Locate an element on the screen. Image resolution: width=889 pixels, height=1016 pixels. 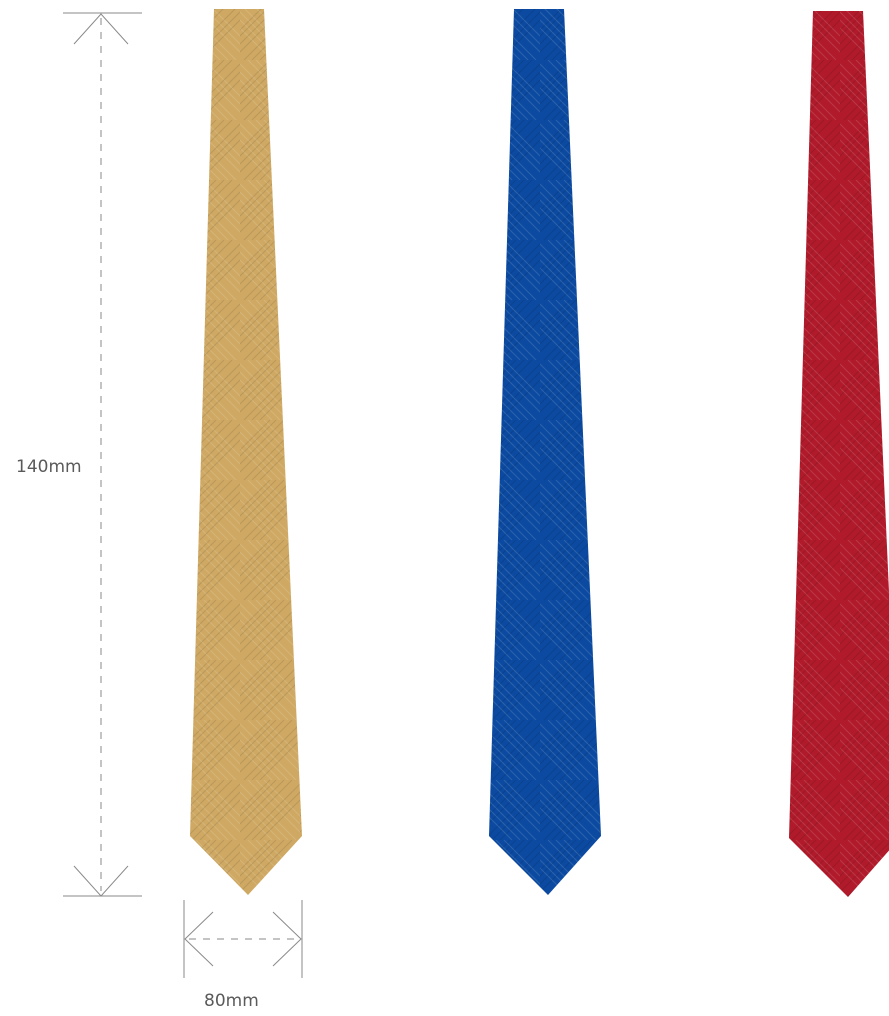
height-bottom-arrow-icon is located at coordinates (101, 881).